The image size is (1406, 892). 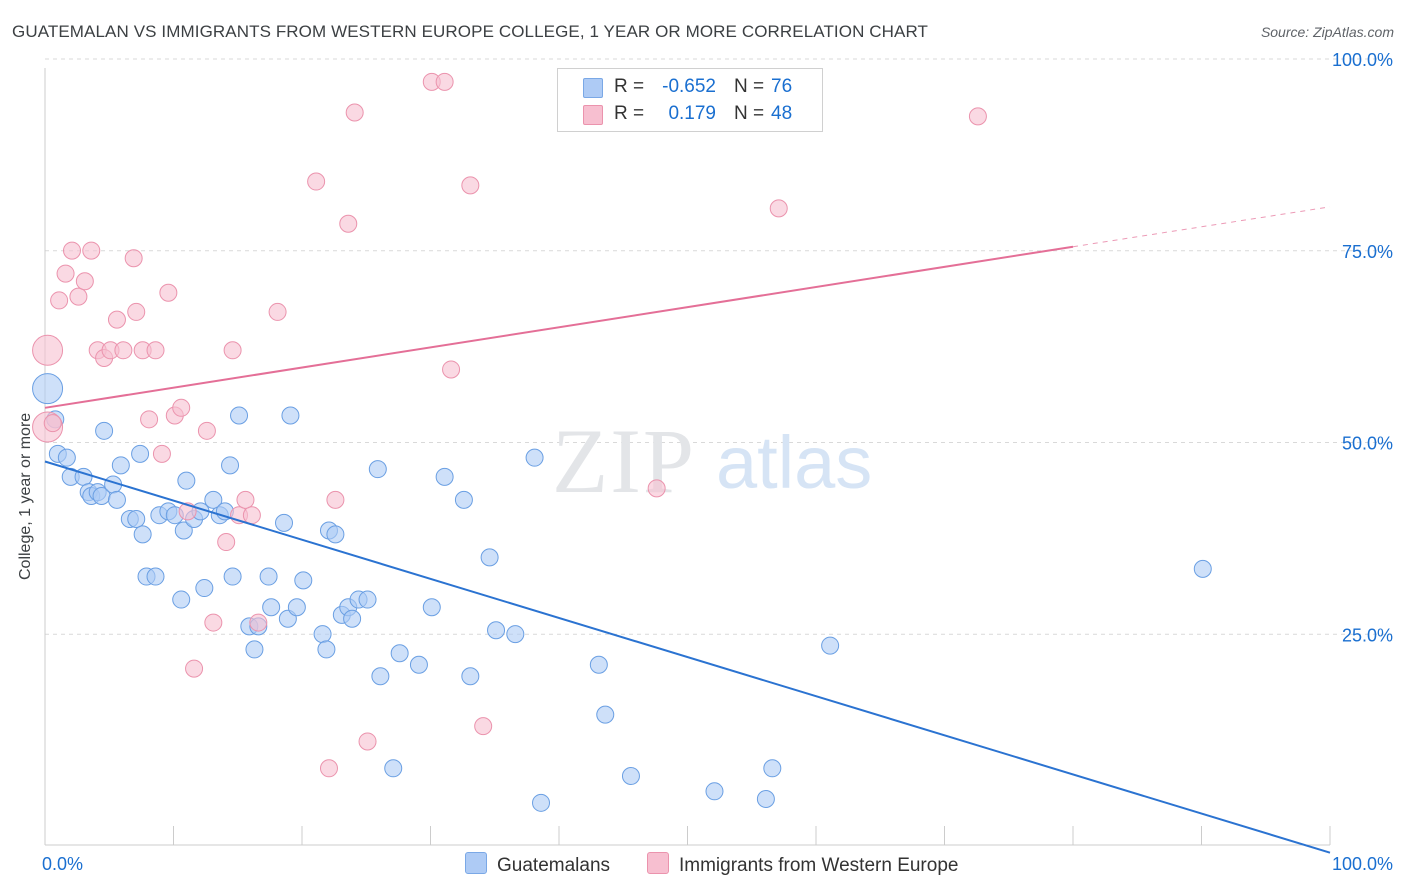 What do you see at coordinates (782, 86) in the screenshot?
I see `n-value: 76` at bounding box center [782, 86].